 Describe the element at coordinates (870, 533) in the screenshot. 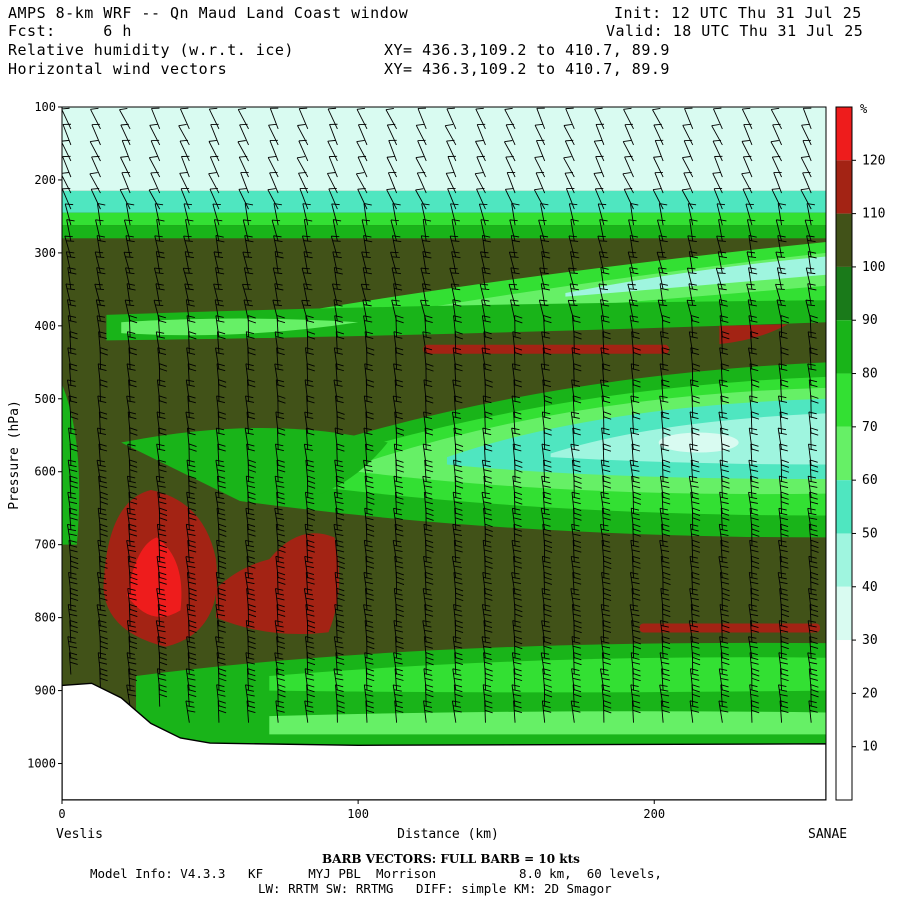

I see `colorbar-label: 50` at that location.